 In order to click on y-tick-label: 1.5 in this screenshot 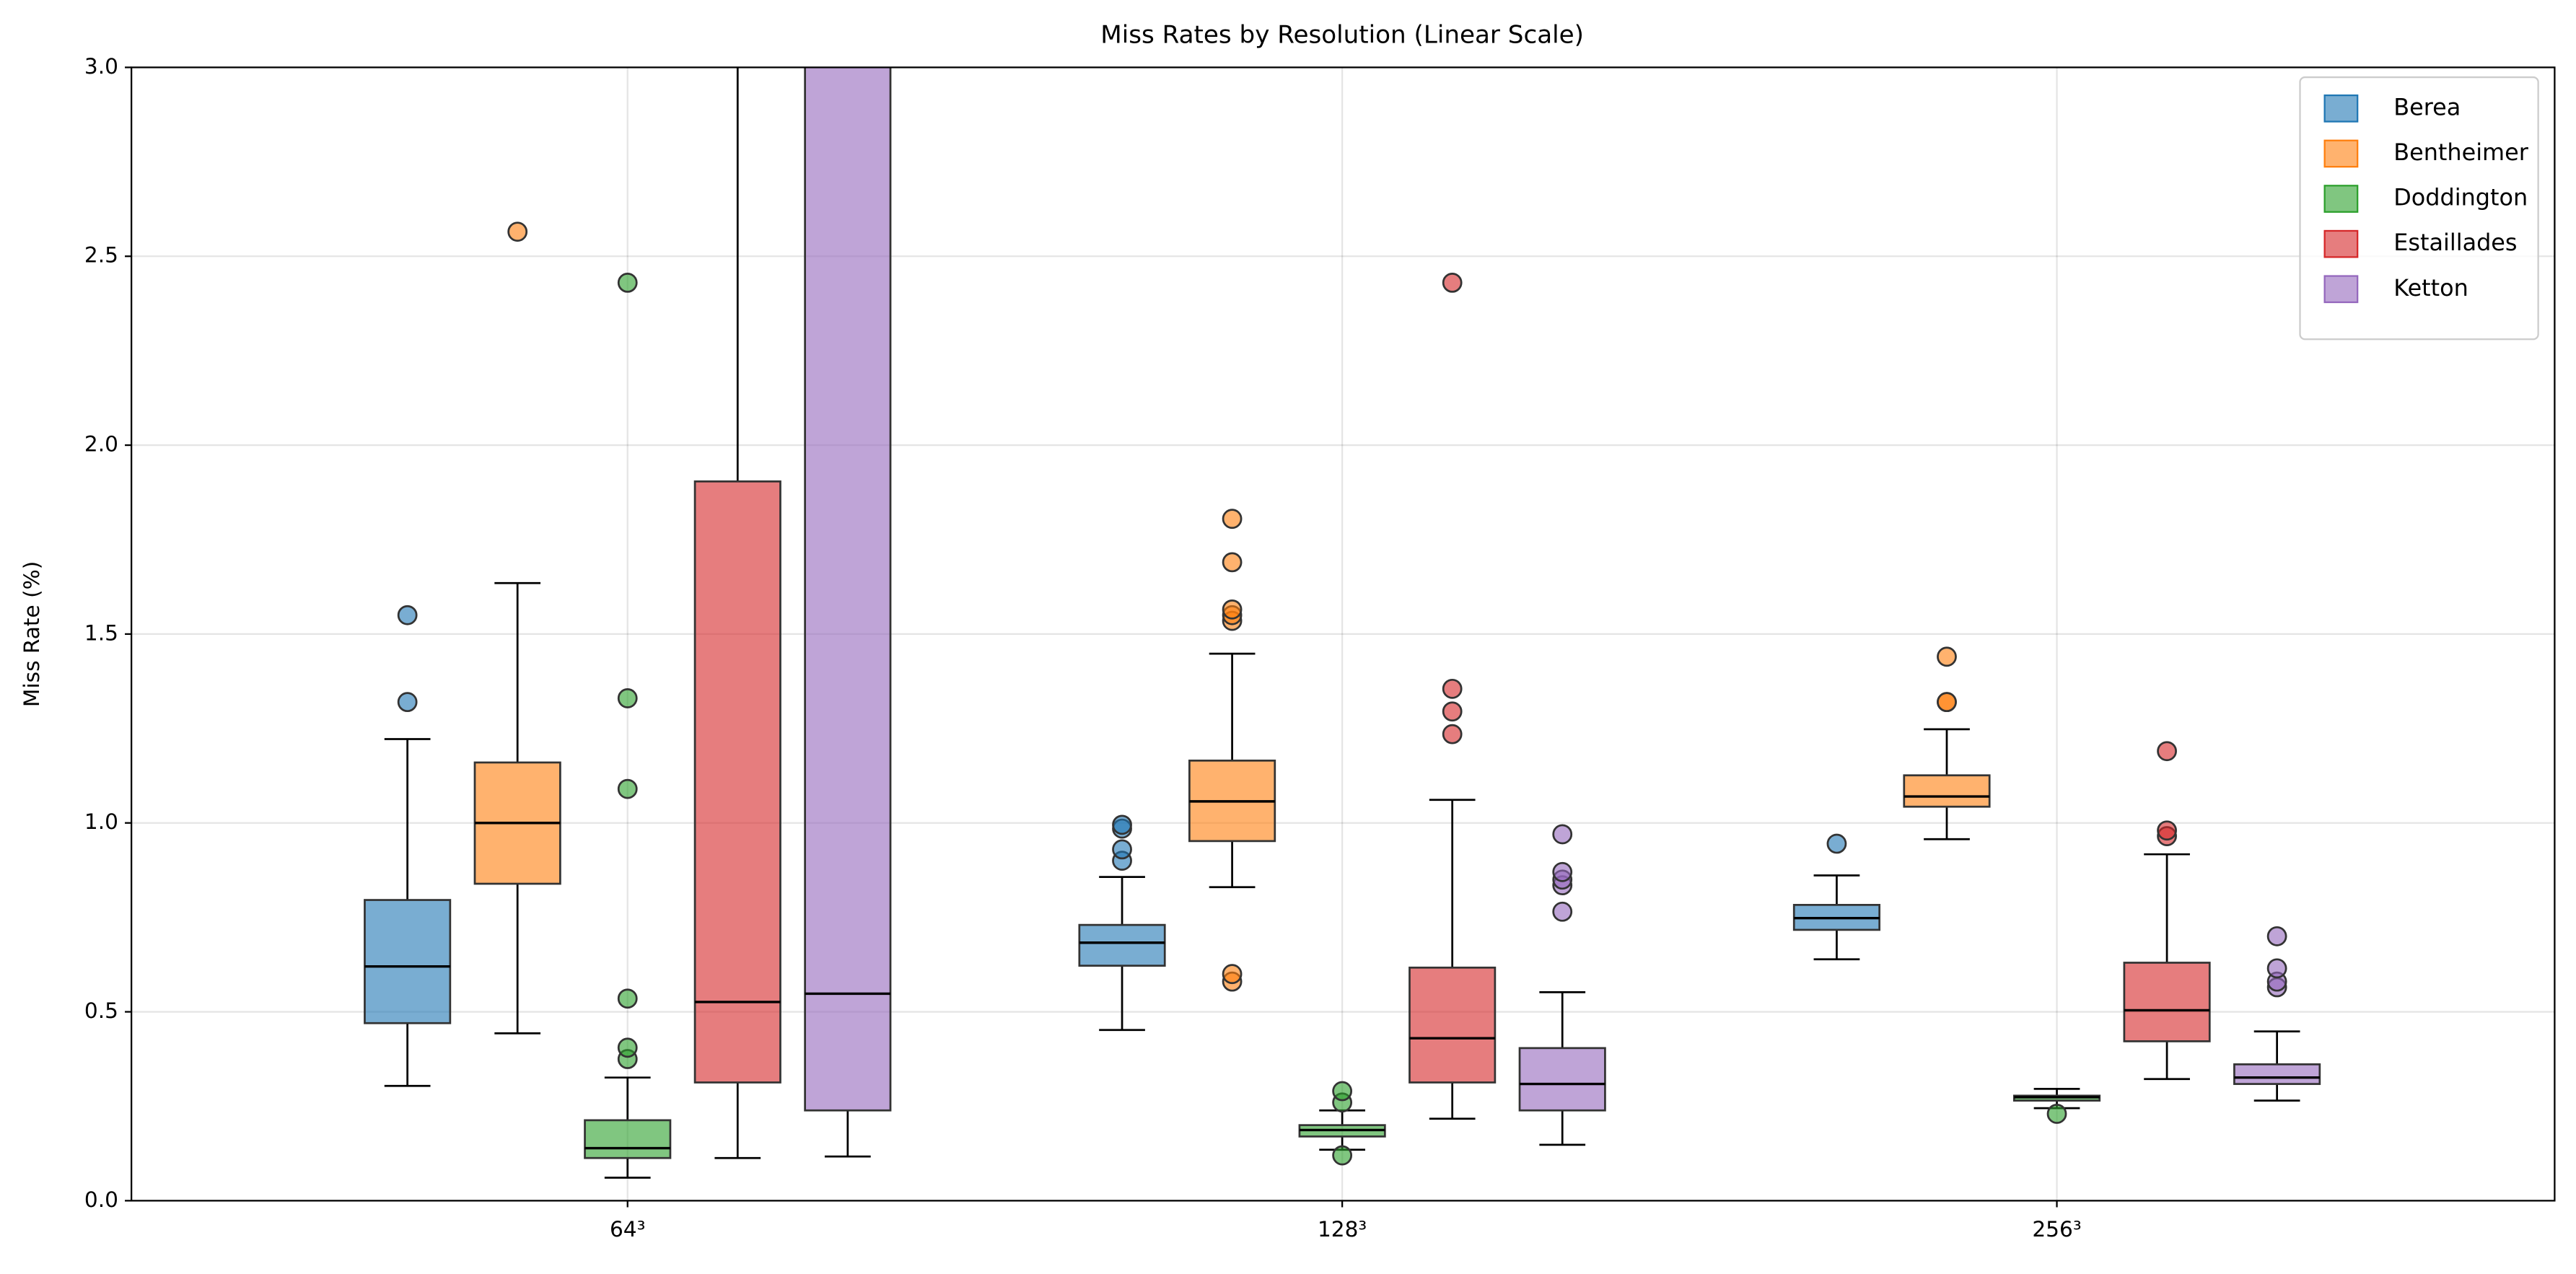, I will do `click(101, 632)`.